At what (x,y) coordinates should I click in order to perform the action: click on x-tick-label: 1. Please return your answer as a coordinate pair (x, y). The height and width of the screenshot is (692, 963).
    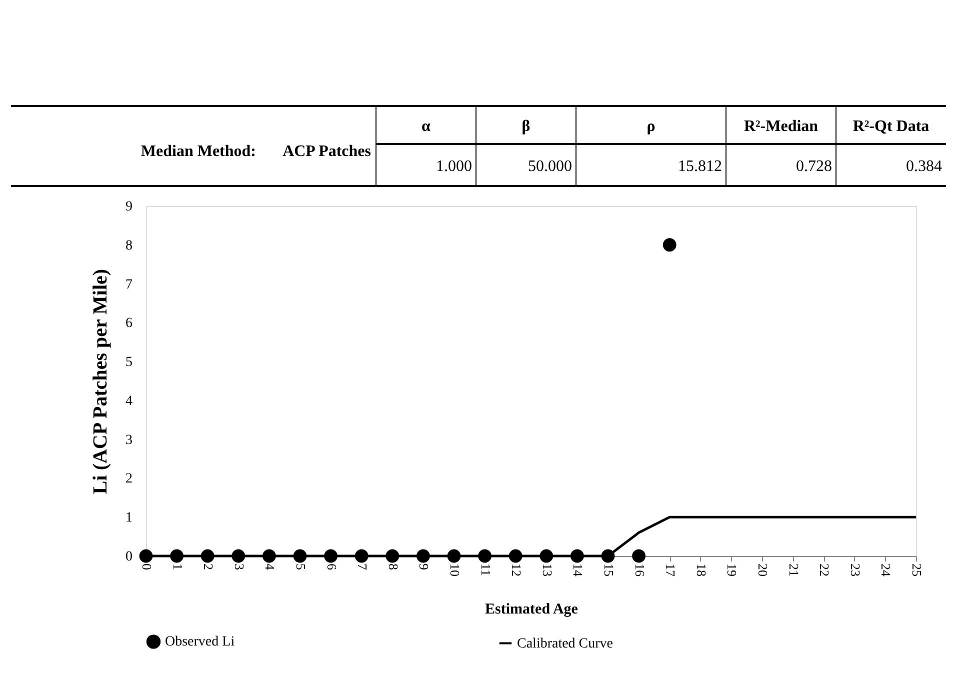
    Looking at the image, I should click on (178, 567).